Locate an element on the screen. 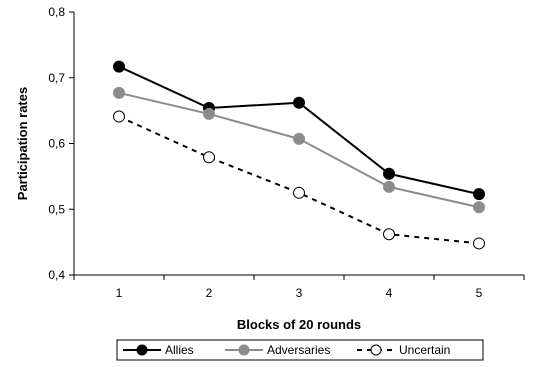 The width and height of the screenshot is (539, 367). x-tick-label: 4 is located at coordinates (389, 293).